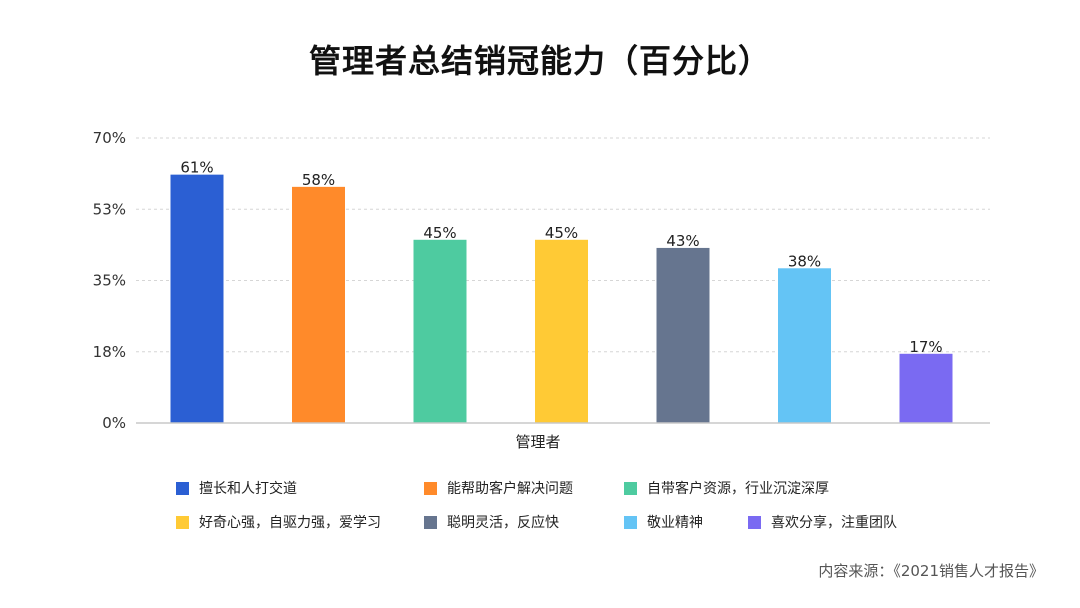 The height and width of the screenshot is (608, 1080). I want to click on legend-item: 能帮助客户解决问题, so click(524, 488).